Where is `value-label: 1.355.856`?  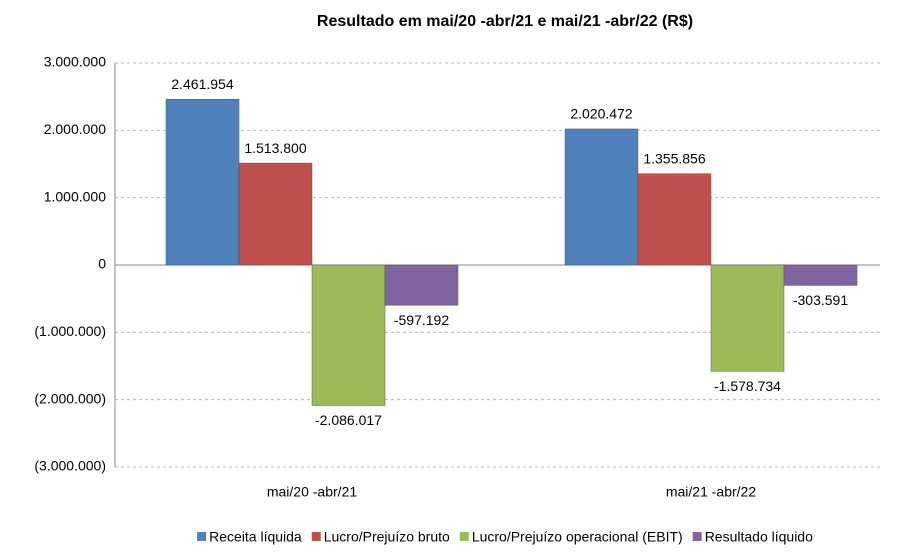 value-label: 1.355.856 is located at coordinates (674, 158).